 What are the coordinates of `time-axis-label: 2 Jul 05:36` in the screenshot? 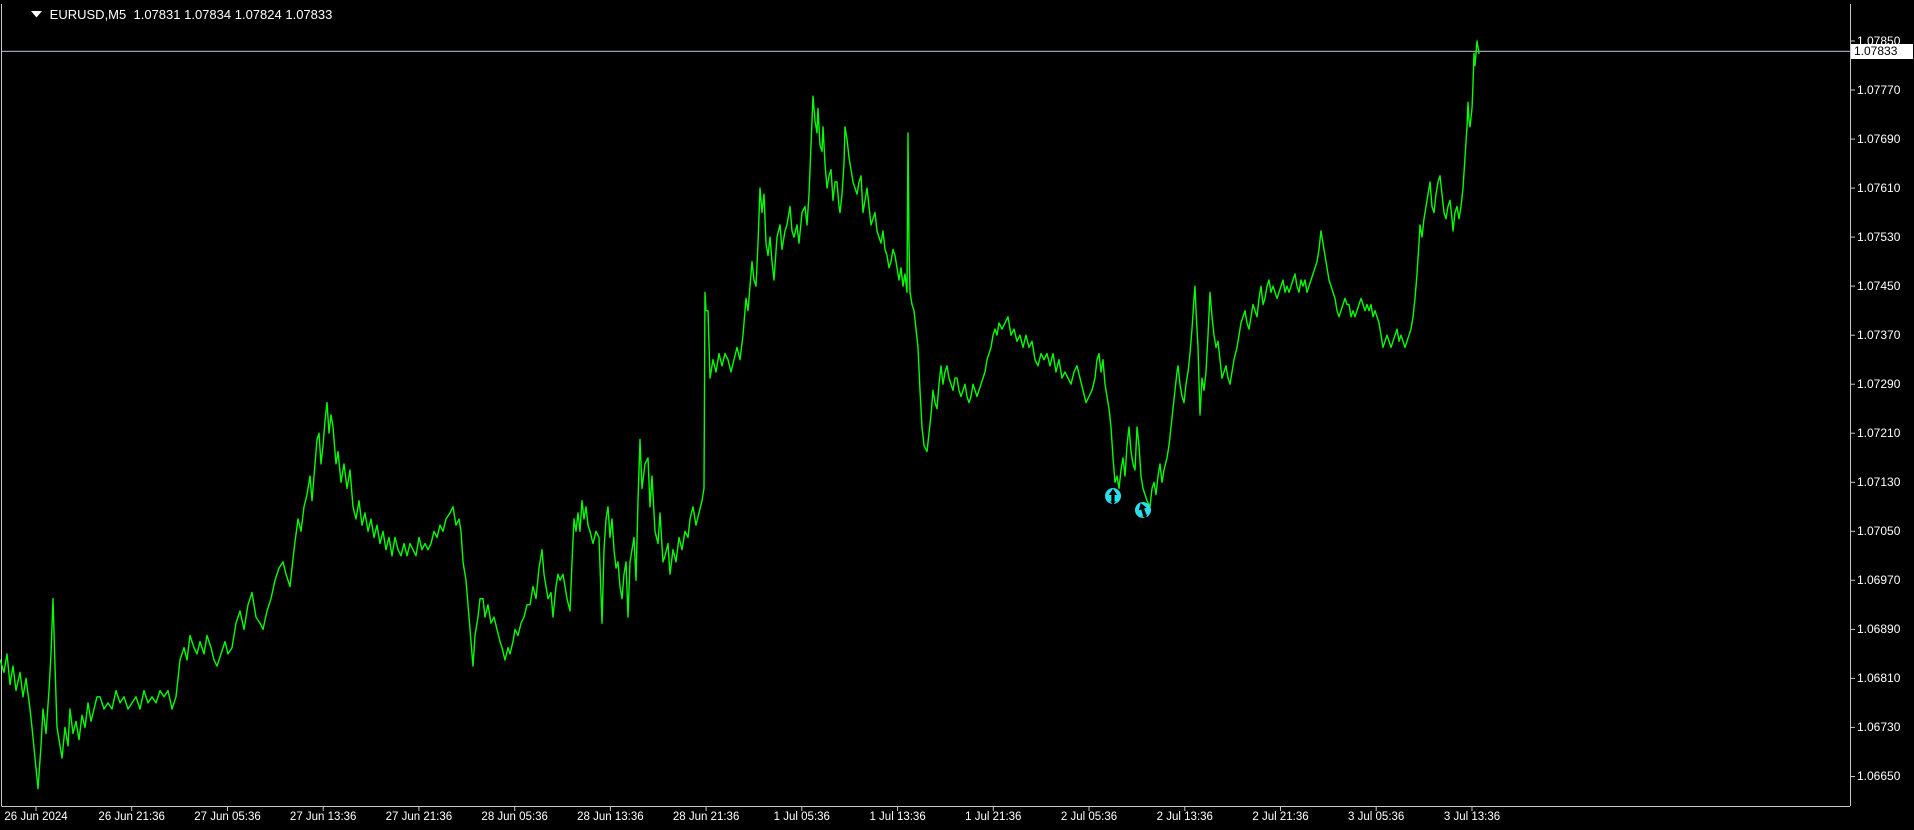 It's located at (1089, 817).